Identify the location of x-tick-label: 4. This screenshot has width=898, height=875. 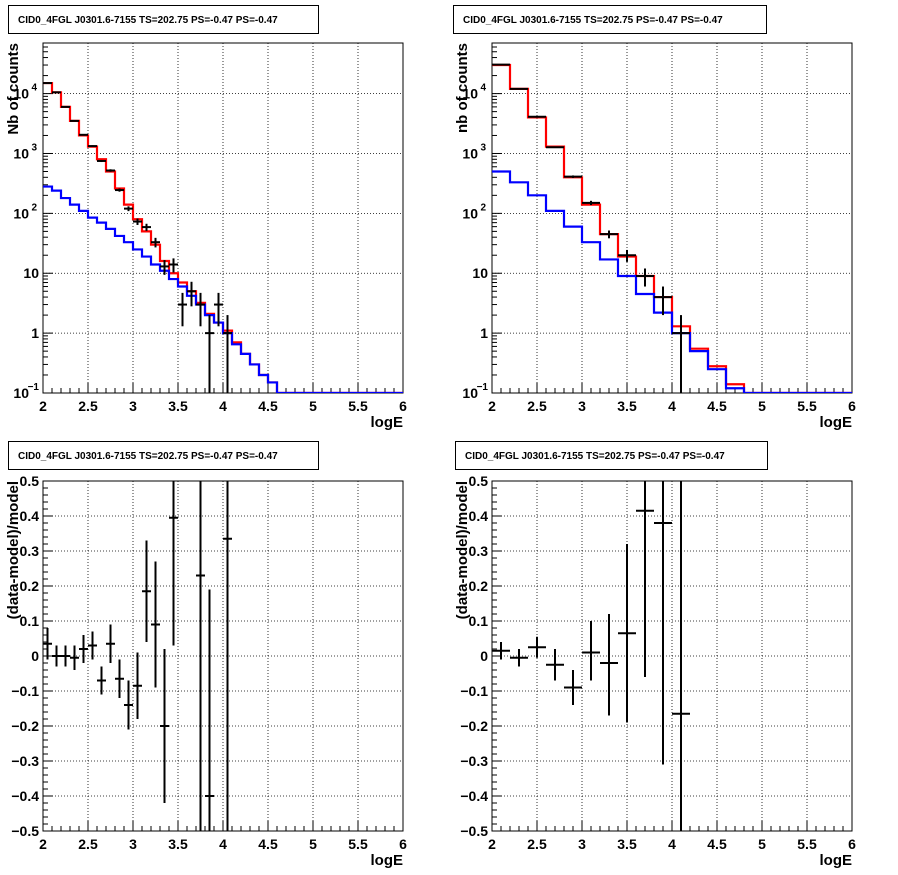
(223, 844).